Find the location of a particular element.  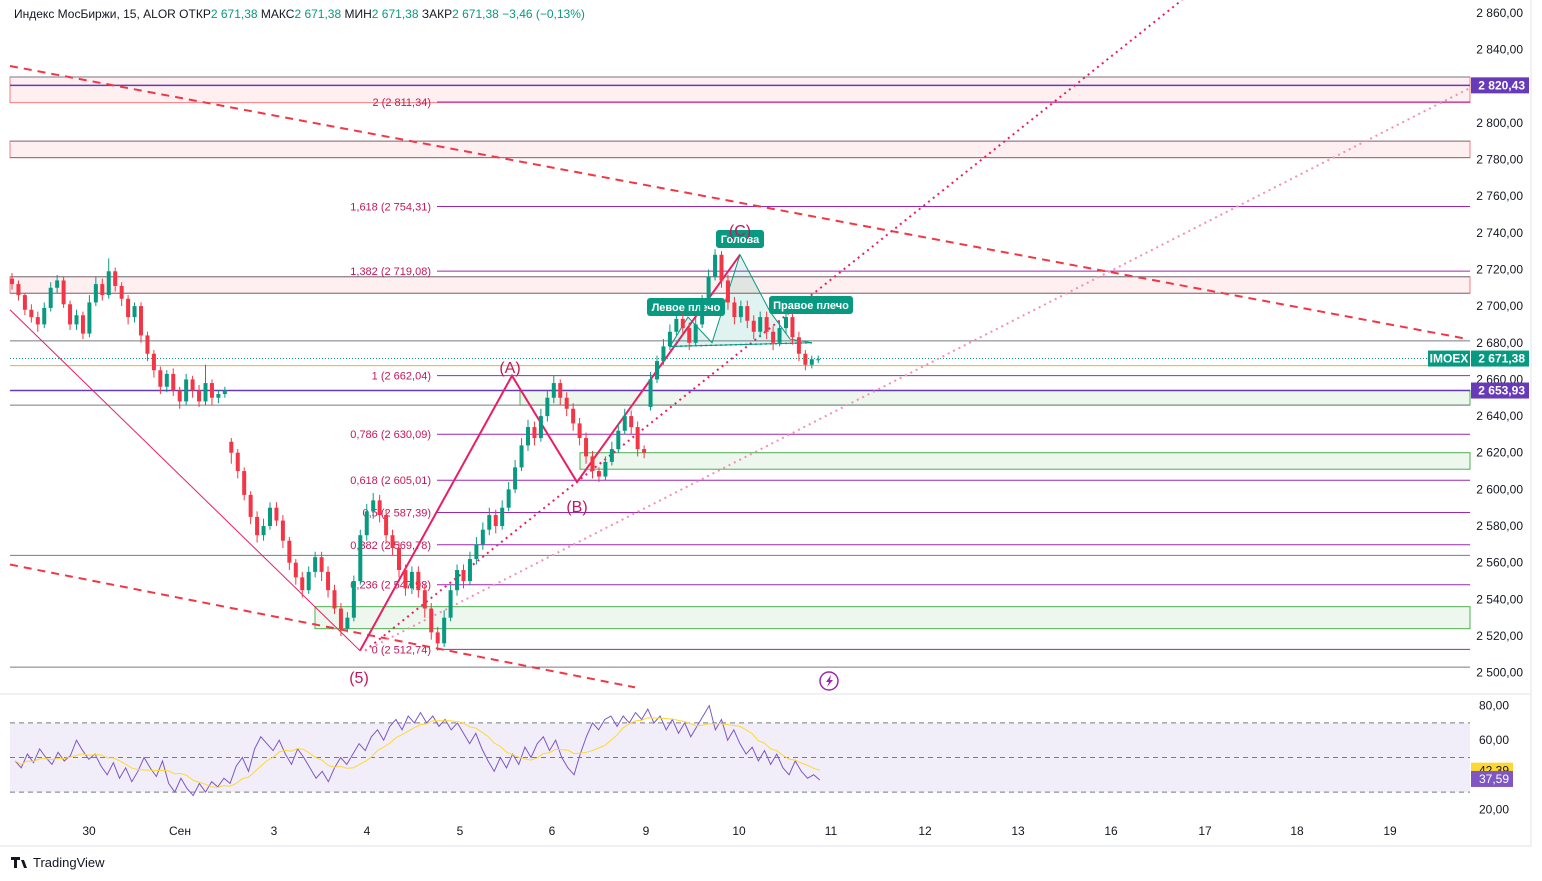

source: ALOR is located at coordinates (159, 14).